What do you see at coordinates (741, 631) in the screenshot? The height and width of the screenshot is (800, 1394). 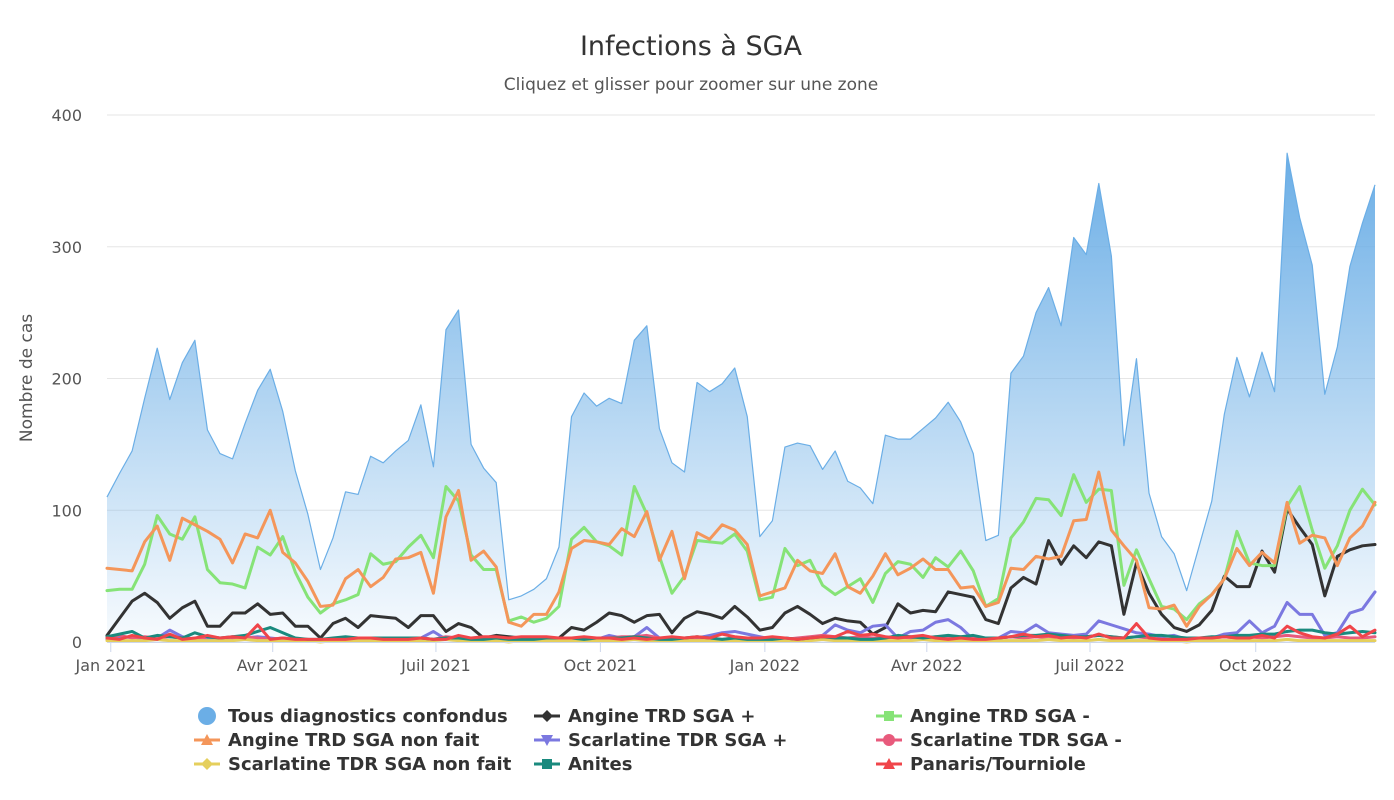 I see `series-line` at bounding box center [741, 631].